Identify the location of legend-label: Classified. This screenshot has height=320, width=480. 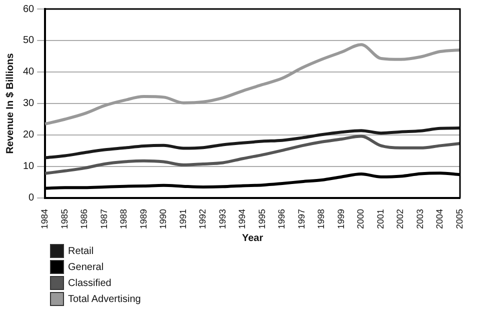
(90, 283).